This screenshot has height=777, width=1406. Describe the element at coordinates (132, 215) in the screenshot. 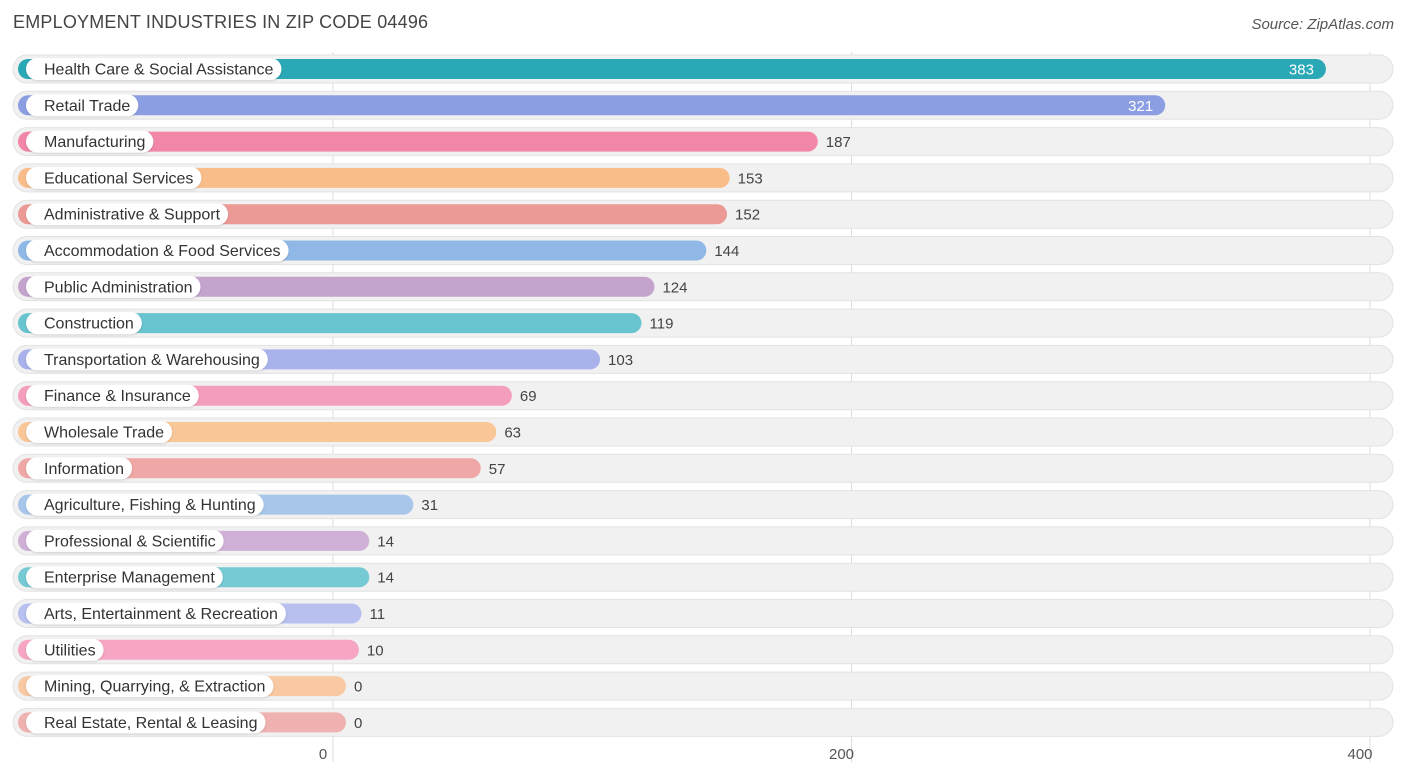

I see `category-label: Administrative & Support` at that location.